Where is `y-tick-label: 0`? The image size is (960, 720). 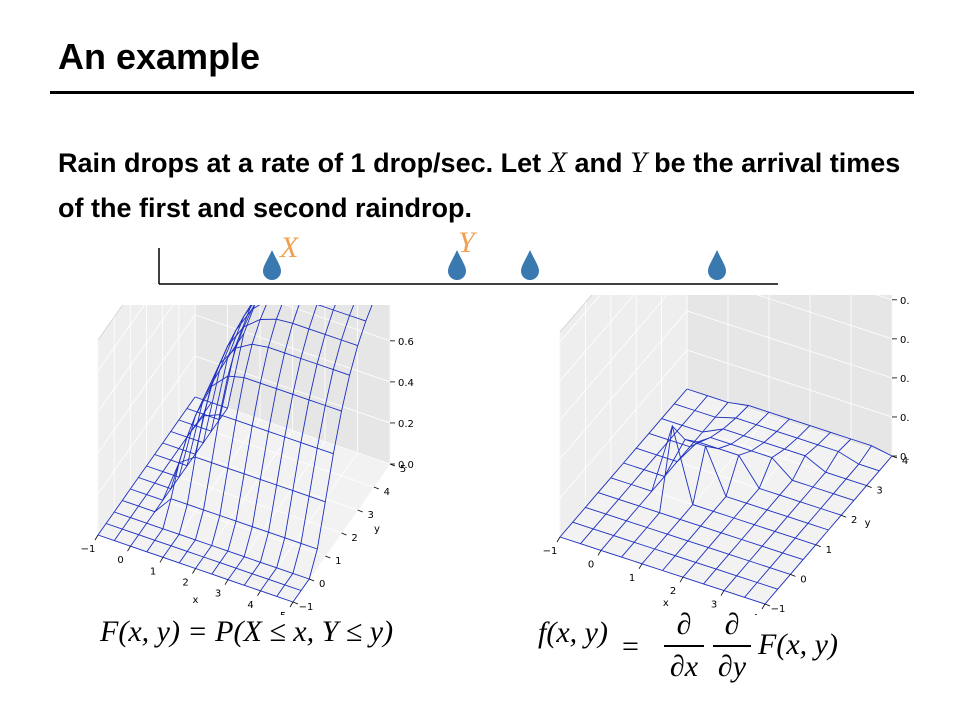 y-tick-label: 0 is located at coordinates (322, 584).